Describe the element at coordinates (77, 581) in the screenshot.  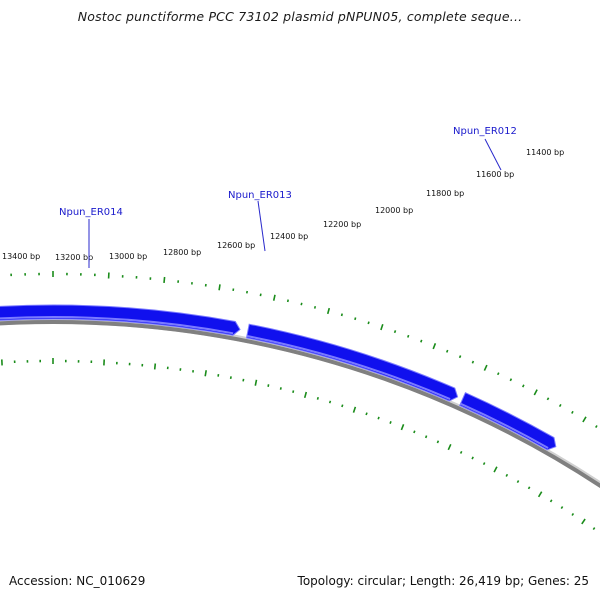
I see `accession-text: Accession: NC_010629` at that location.